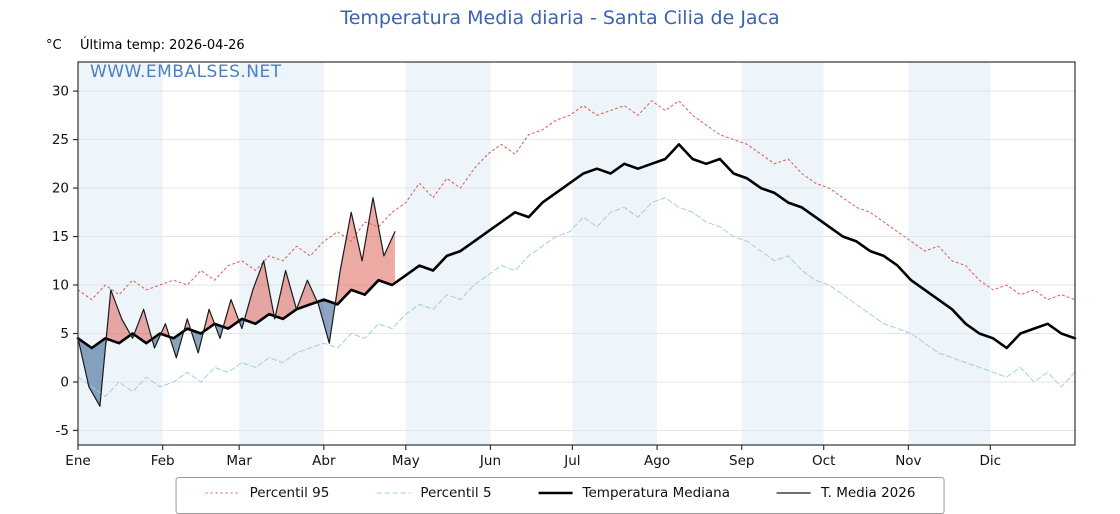 This screenshot has width=1120, height=514. I want to click on legend-label: T. Media 2026, so click(868, 493).